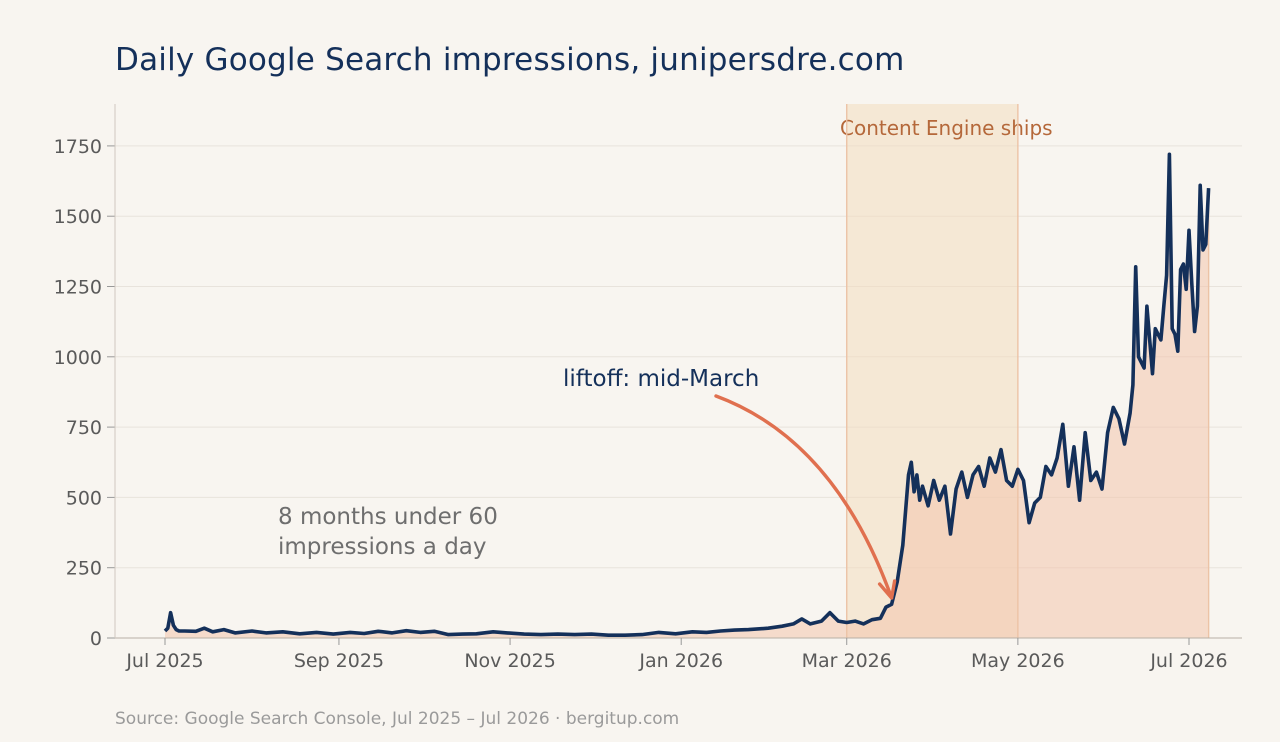 The width and height of the screenshot is (1280, 742). Describe the element at coordinates (78, 288) in the screenshot. I see `y-tick-label: 1250` at that location.